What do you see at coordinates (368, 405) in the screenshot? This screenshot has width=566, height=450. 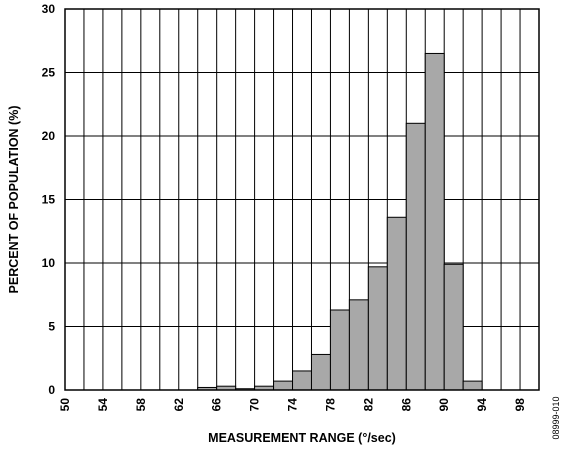 I see `x-tick-label: 82` at bounding box center [368, 405].